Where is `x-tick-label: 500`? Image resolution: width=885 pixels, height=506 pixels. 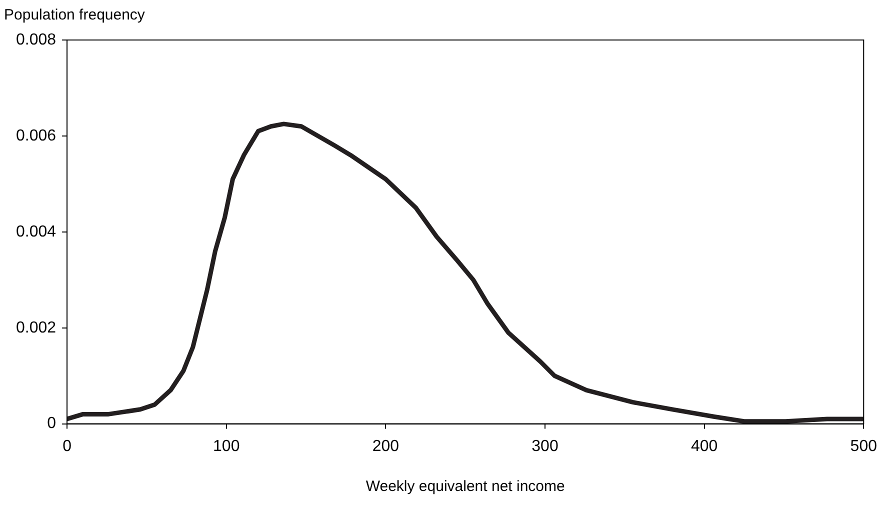
x-tick-label: 500 is located at coordinates (864, 446).